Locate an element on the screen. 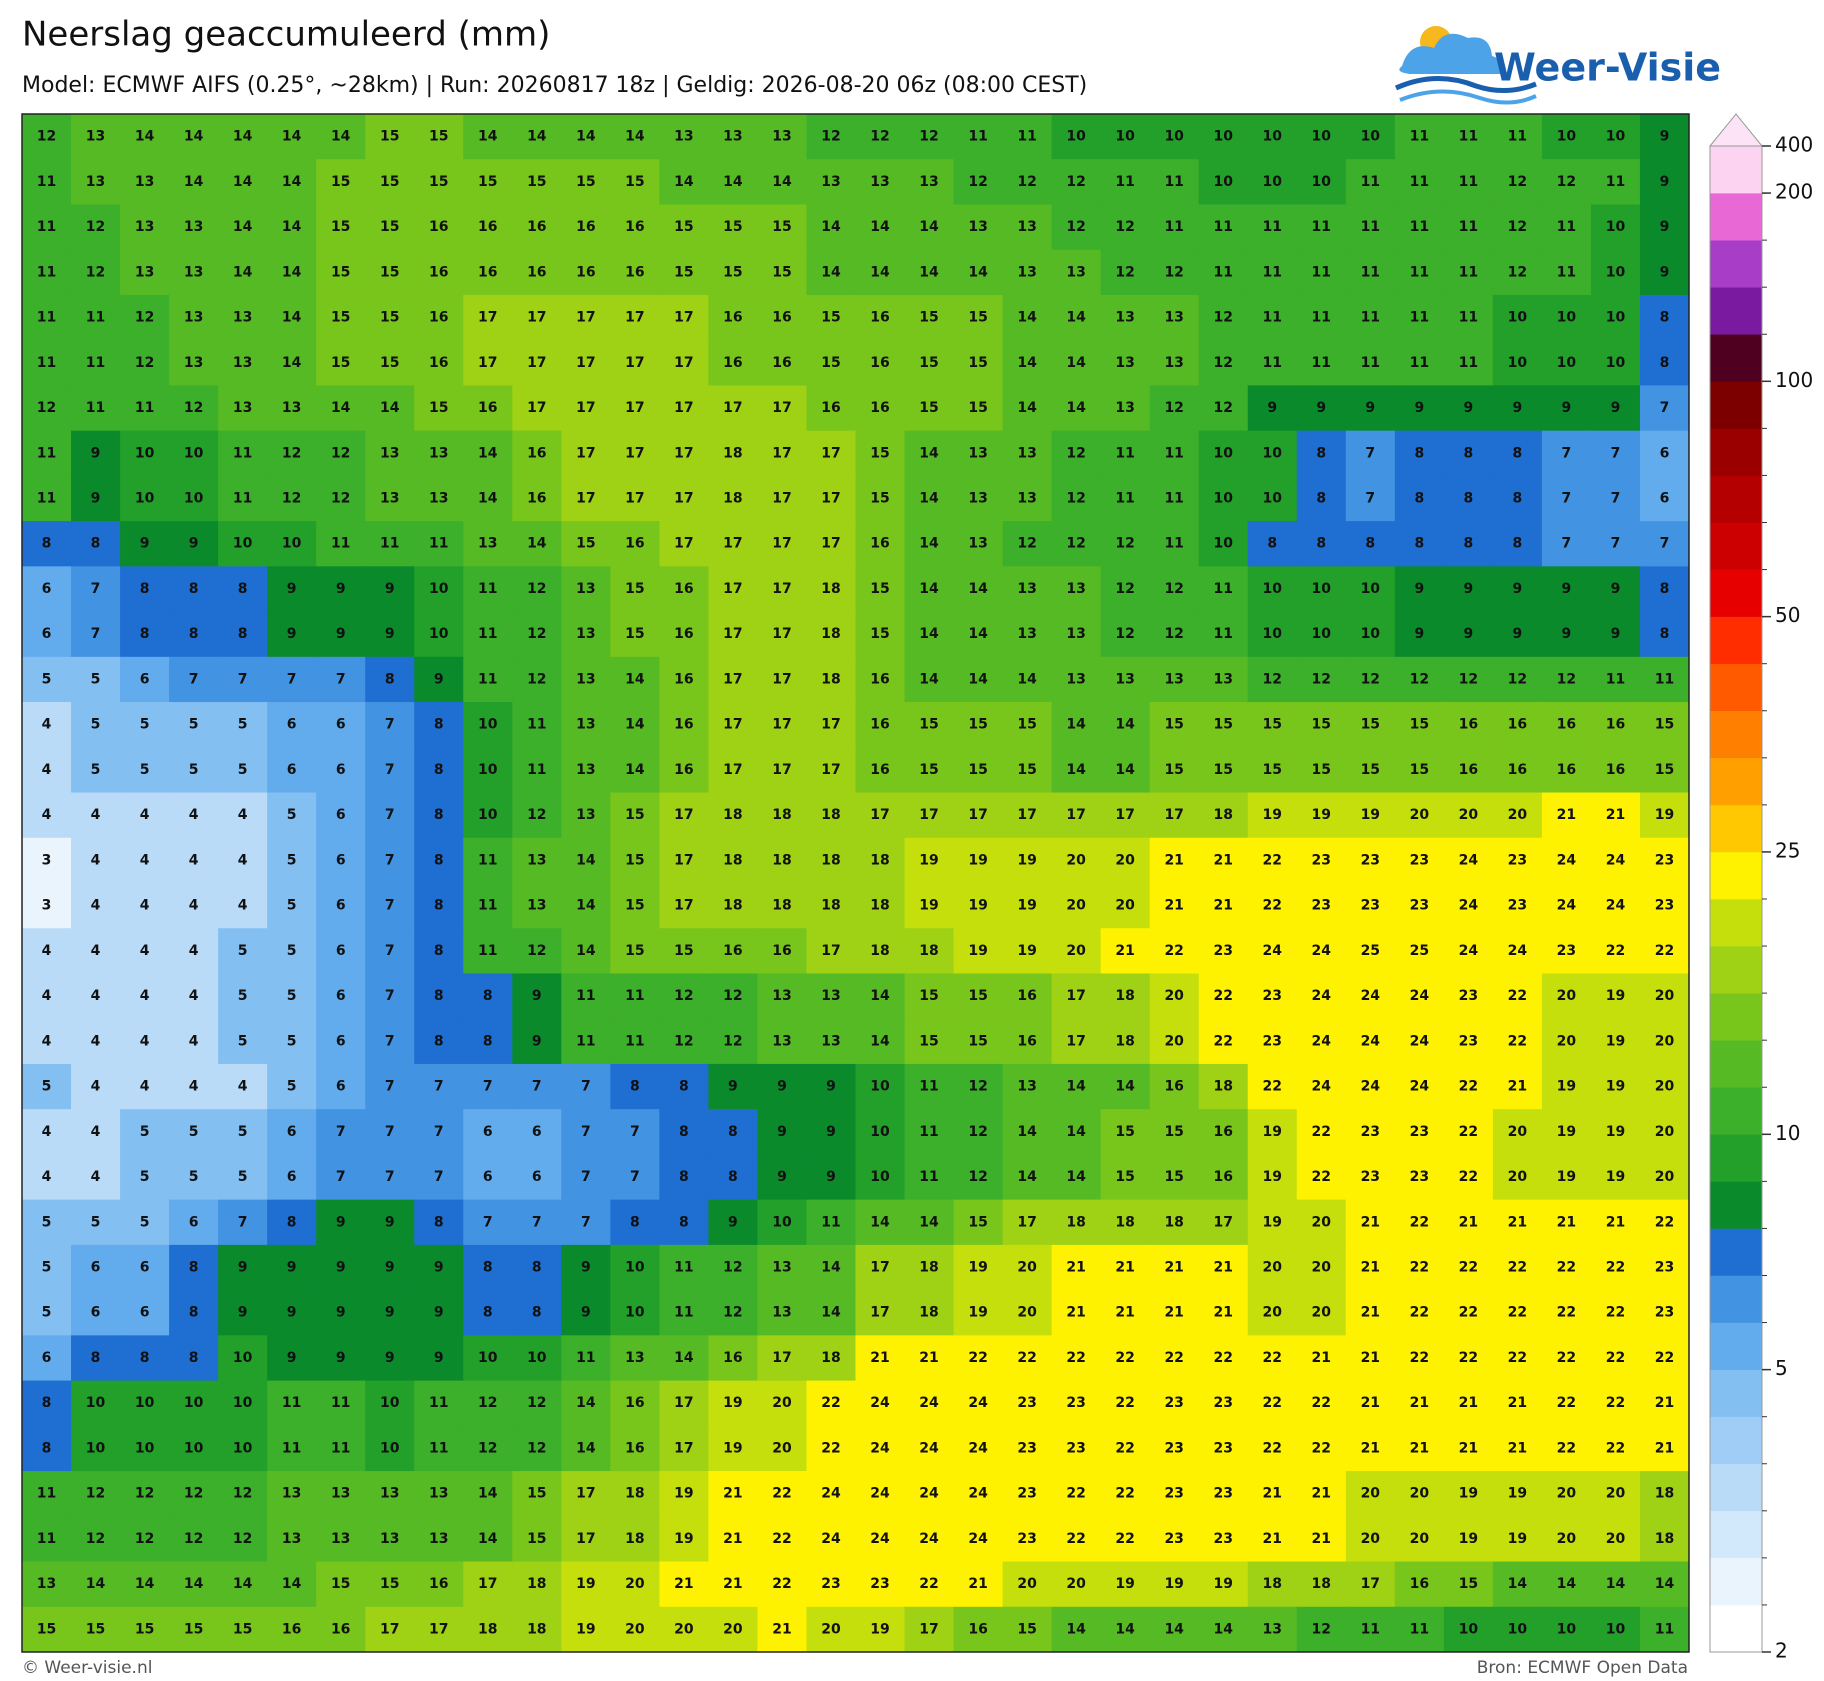 This screenshot has width=1824, height=1681. cell-value: 16 is located at coordinates (879, 770).